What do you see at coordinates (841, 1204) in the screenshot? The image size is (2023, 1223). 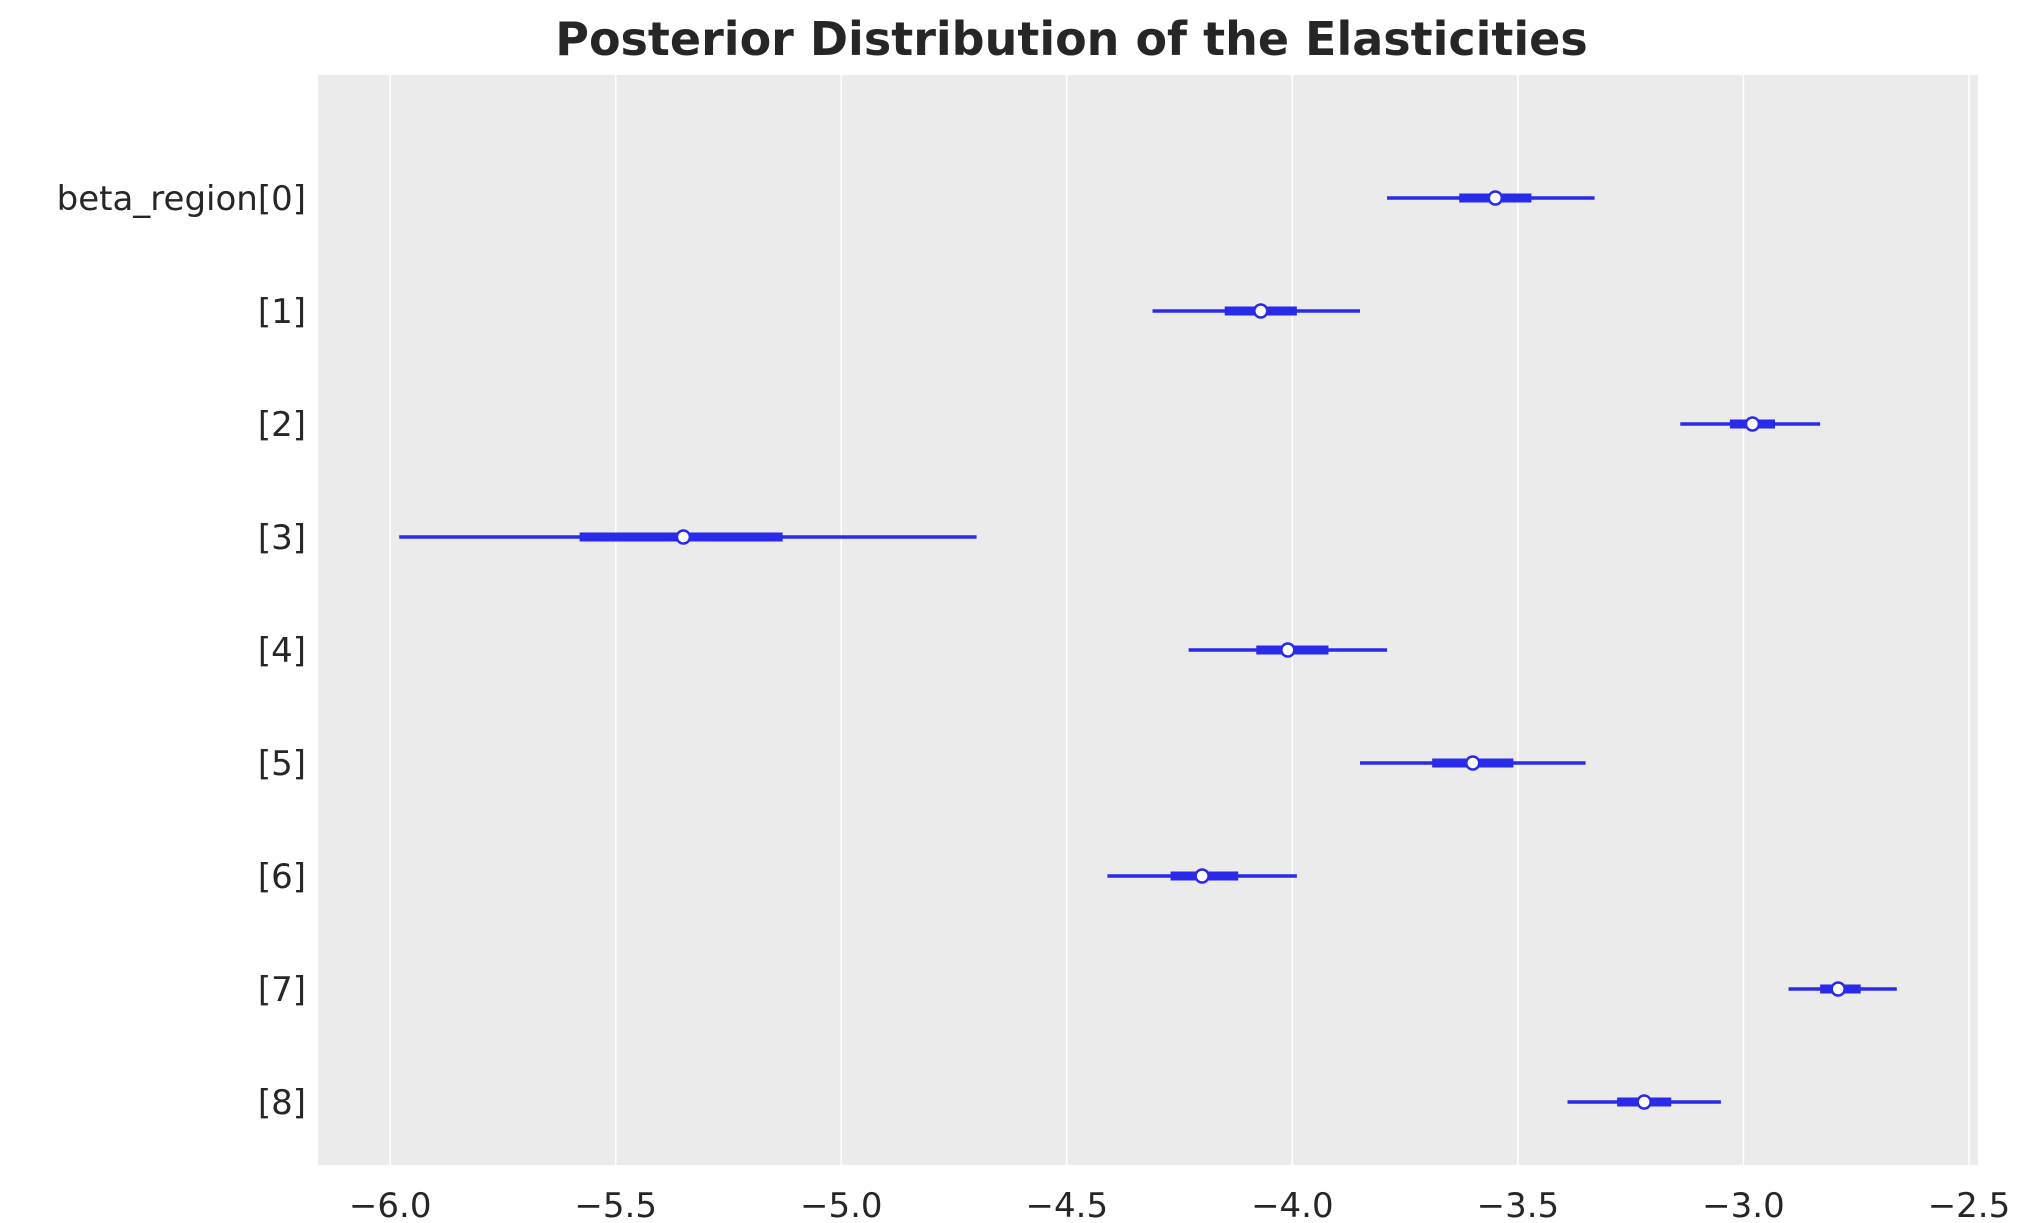 I see `x-tick-label: −5.0` at bounding box center [841, 1204].